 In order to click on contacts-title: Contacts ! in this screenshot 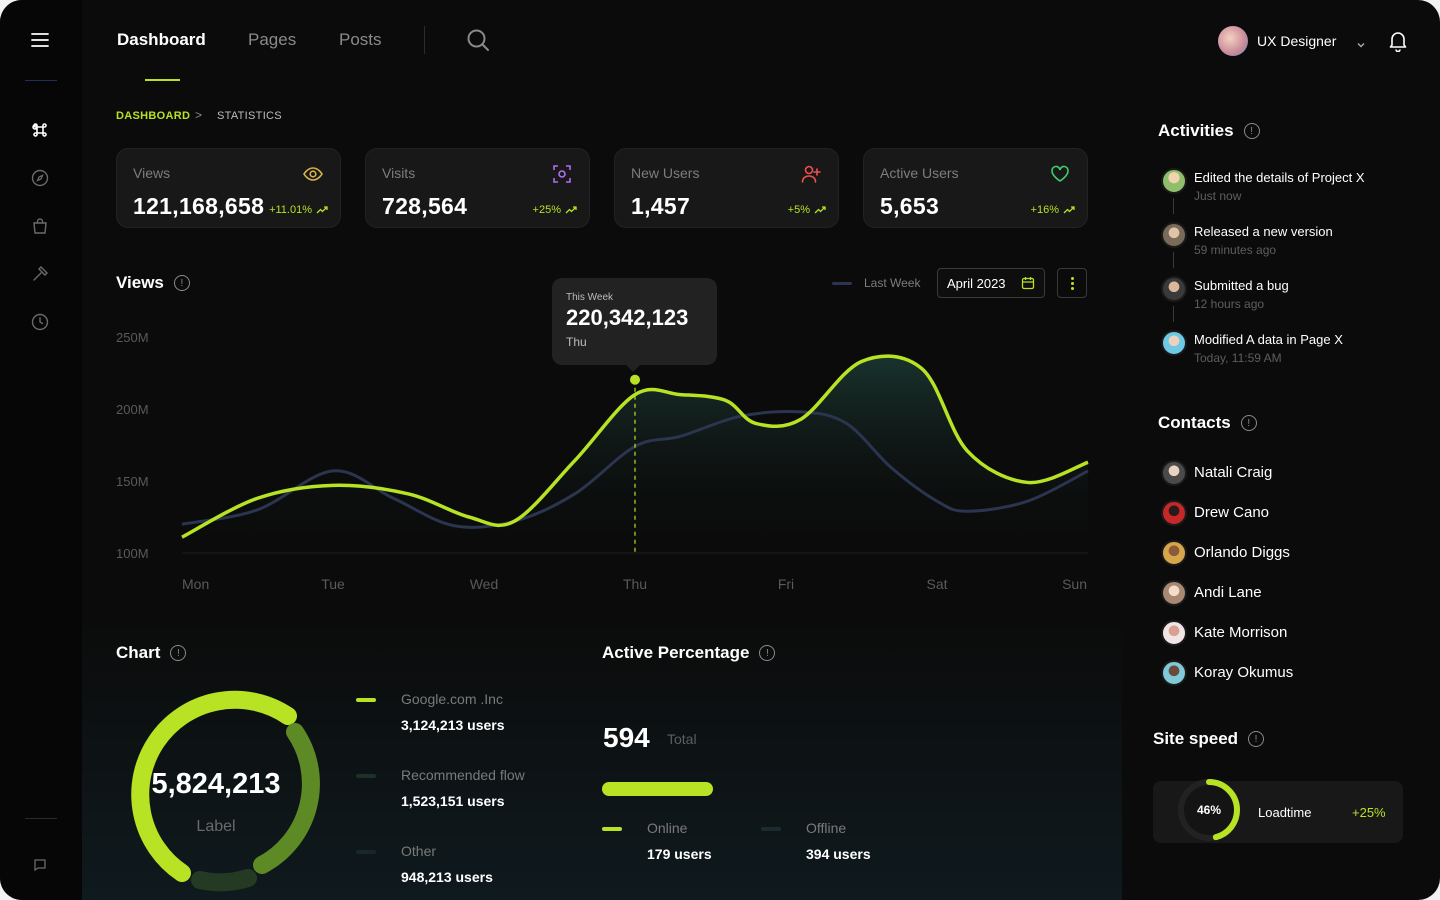, I will do `click(1207, 423)`.